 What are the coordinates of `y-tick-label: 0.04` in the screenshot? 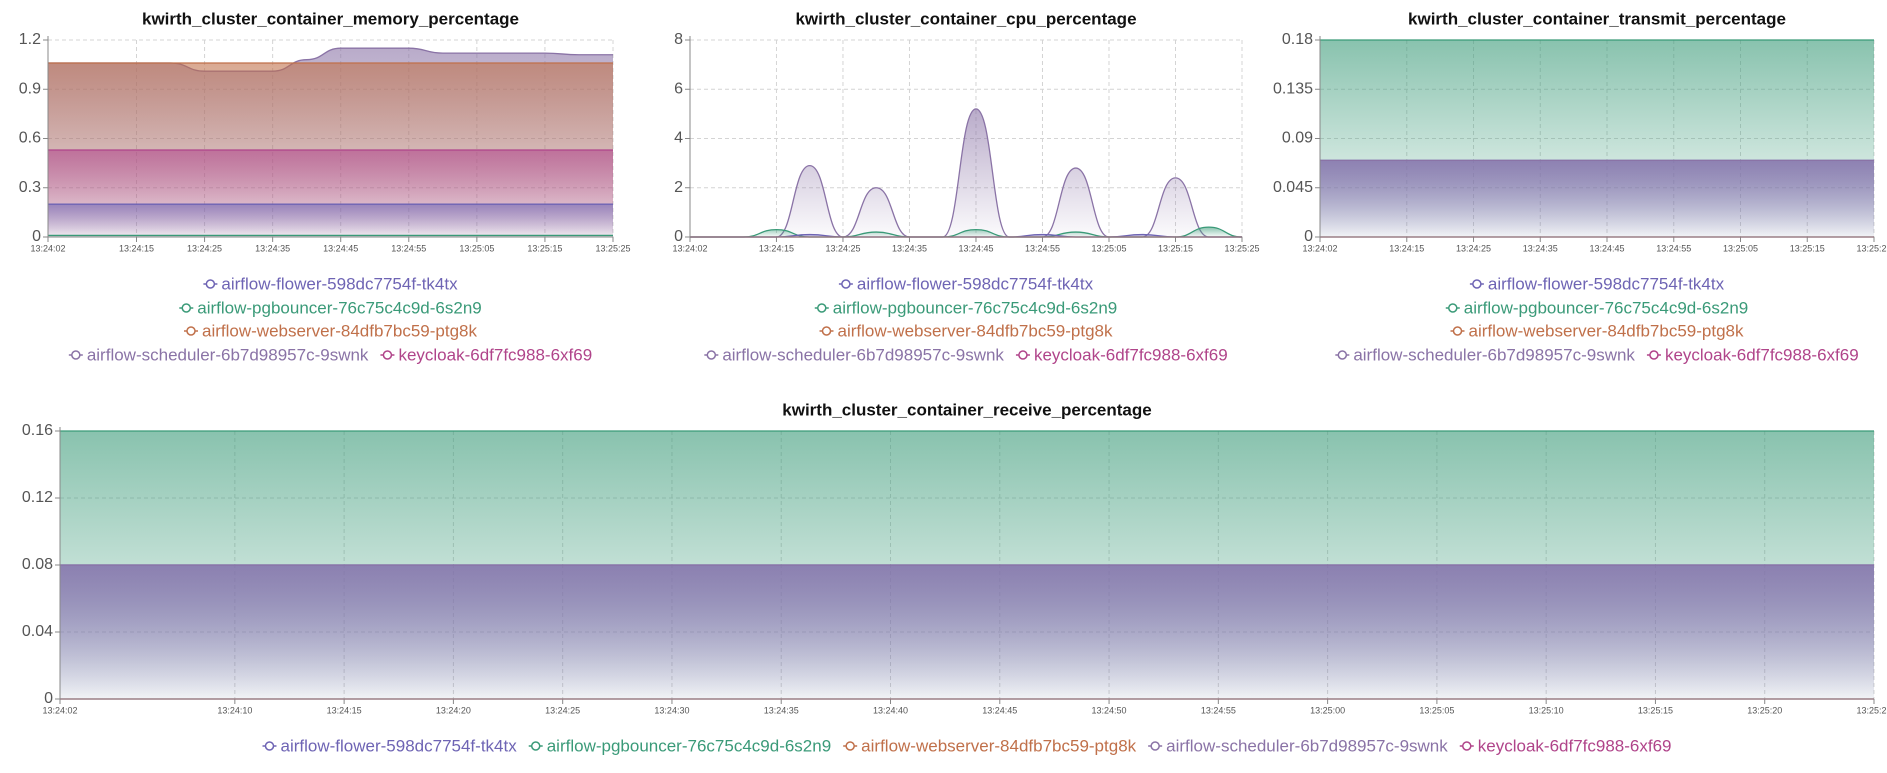 It's located at (37, 631).